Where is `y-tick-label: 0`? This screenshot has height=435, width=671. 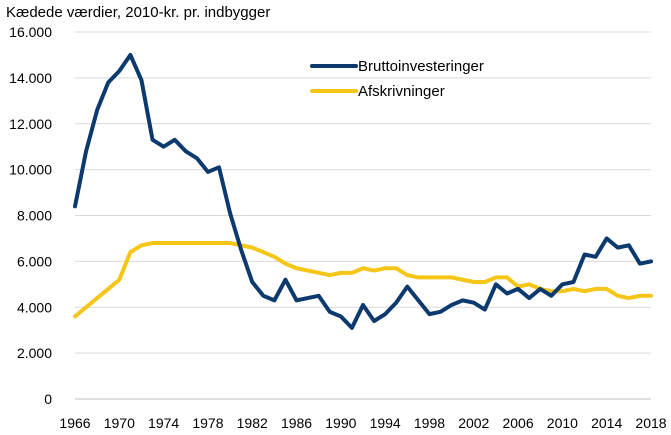
y-tick-label: 0 is located at coordinates (48, 399).